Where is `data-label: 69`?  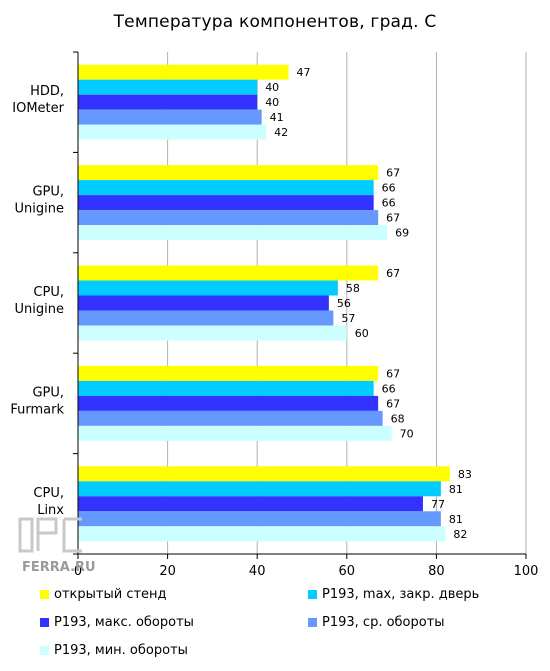 data-label: 69 is located at coordinates (402, 233).